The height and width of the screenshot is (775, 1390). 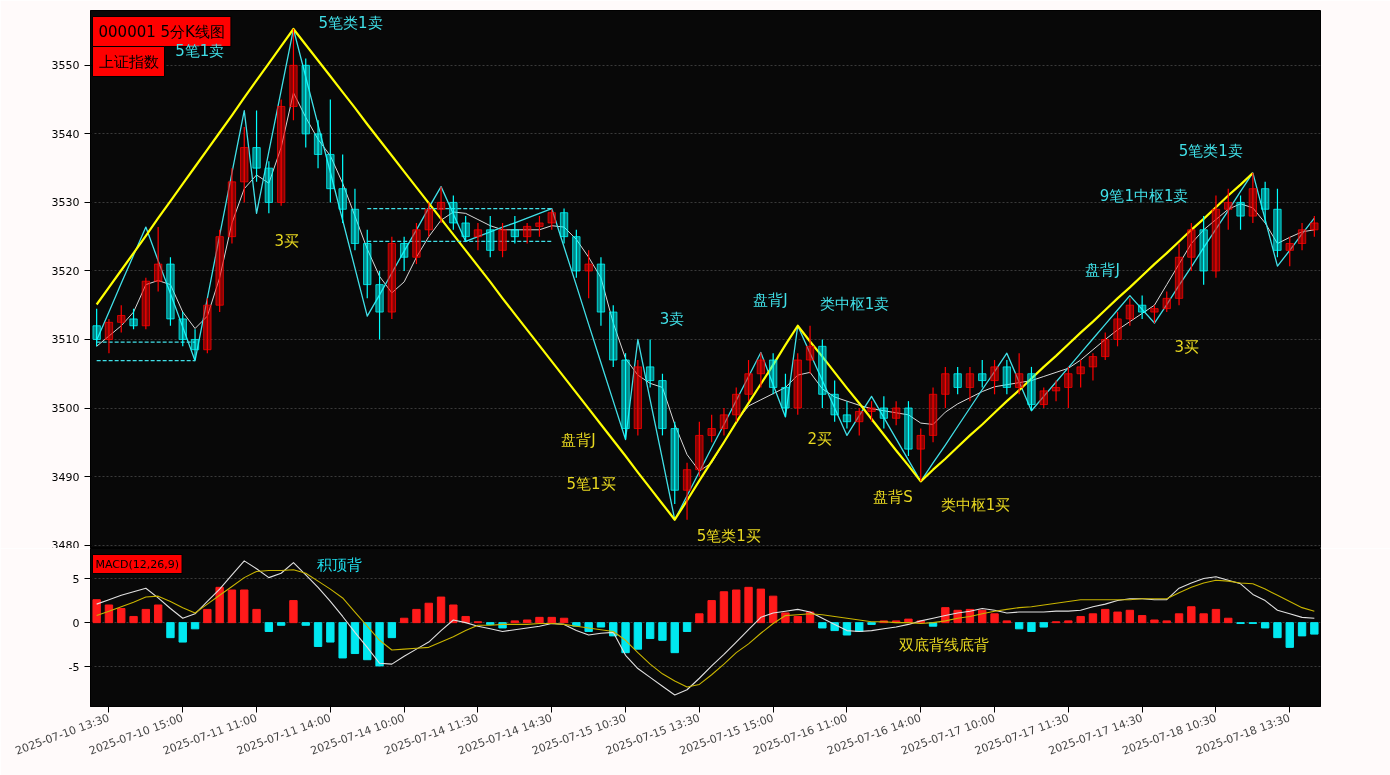 What do you see at coordinates (65, 408) in the screenshot?
I see `y-tick-label: 3500` at bounding box center [65, 408].